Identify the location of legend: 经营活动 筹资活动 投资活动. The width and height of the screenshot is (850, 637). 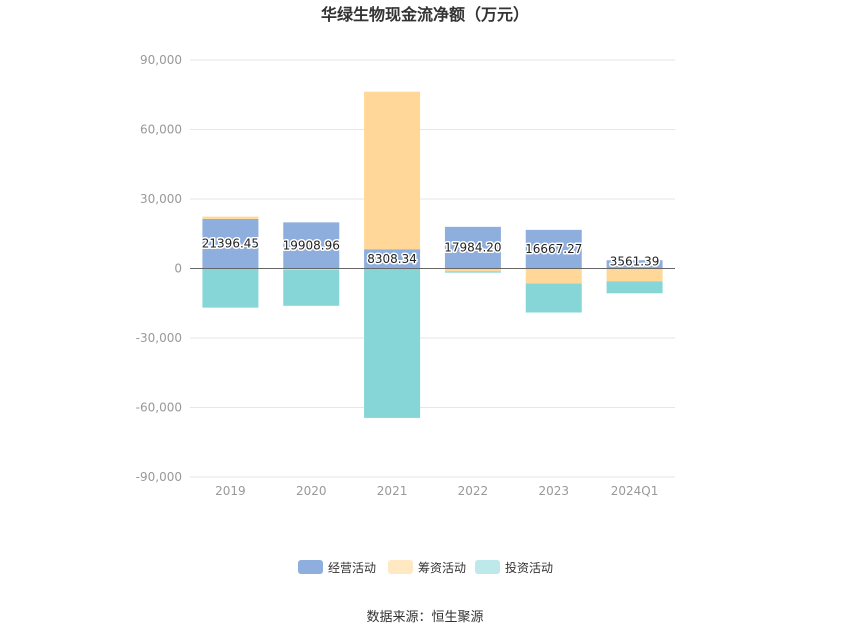
(425, 567).